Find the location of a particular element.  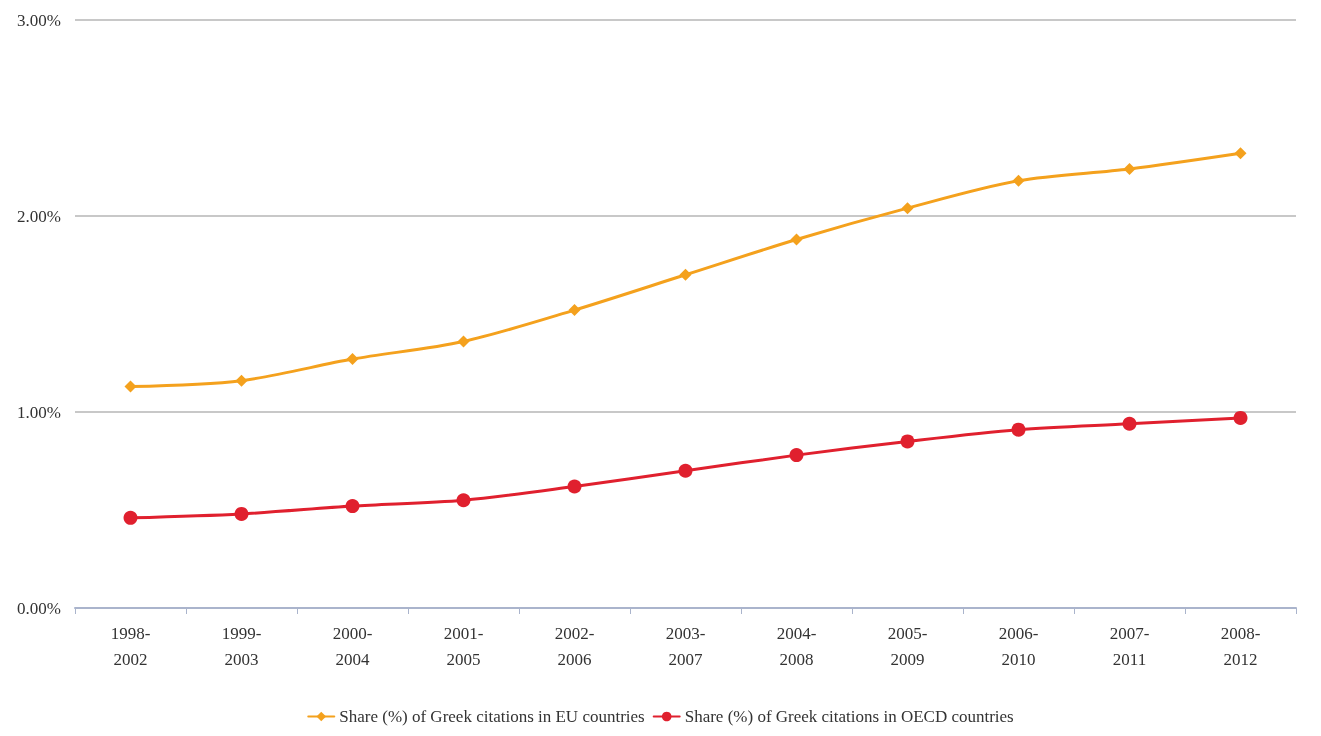

legend-label: Share (%) of Greek citations in OECD countries is located at coordinates (849, 716).